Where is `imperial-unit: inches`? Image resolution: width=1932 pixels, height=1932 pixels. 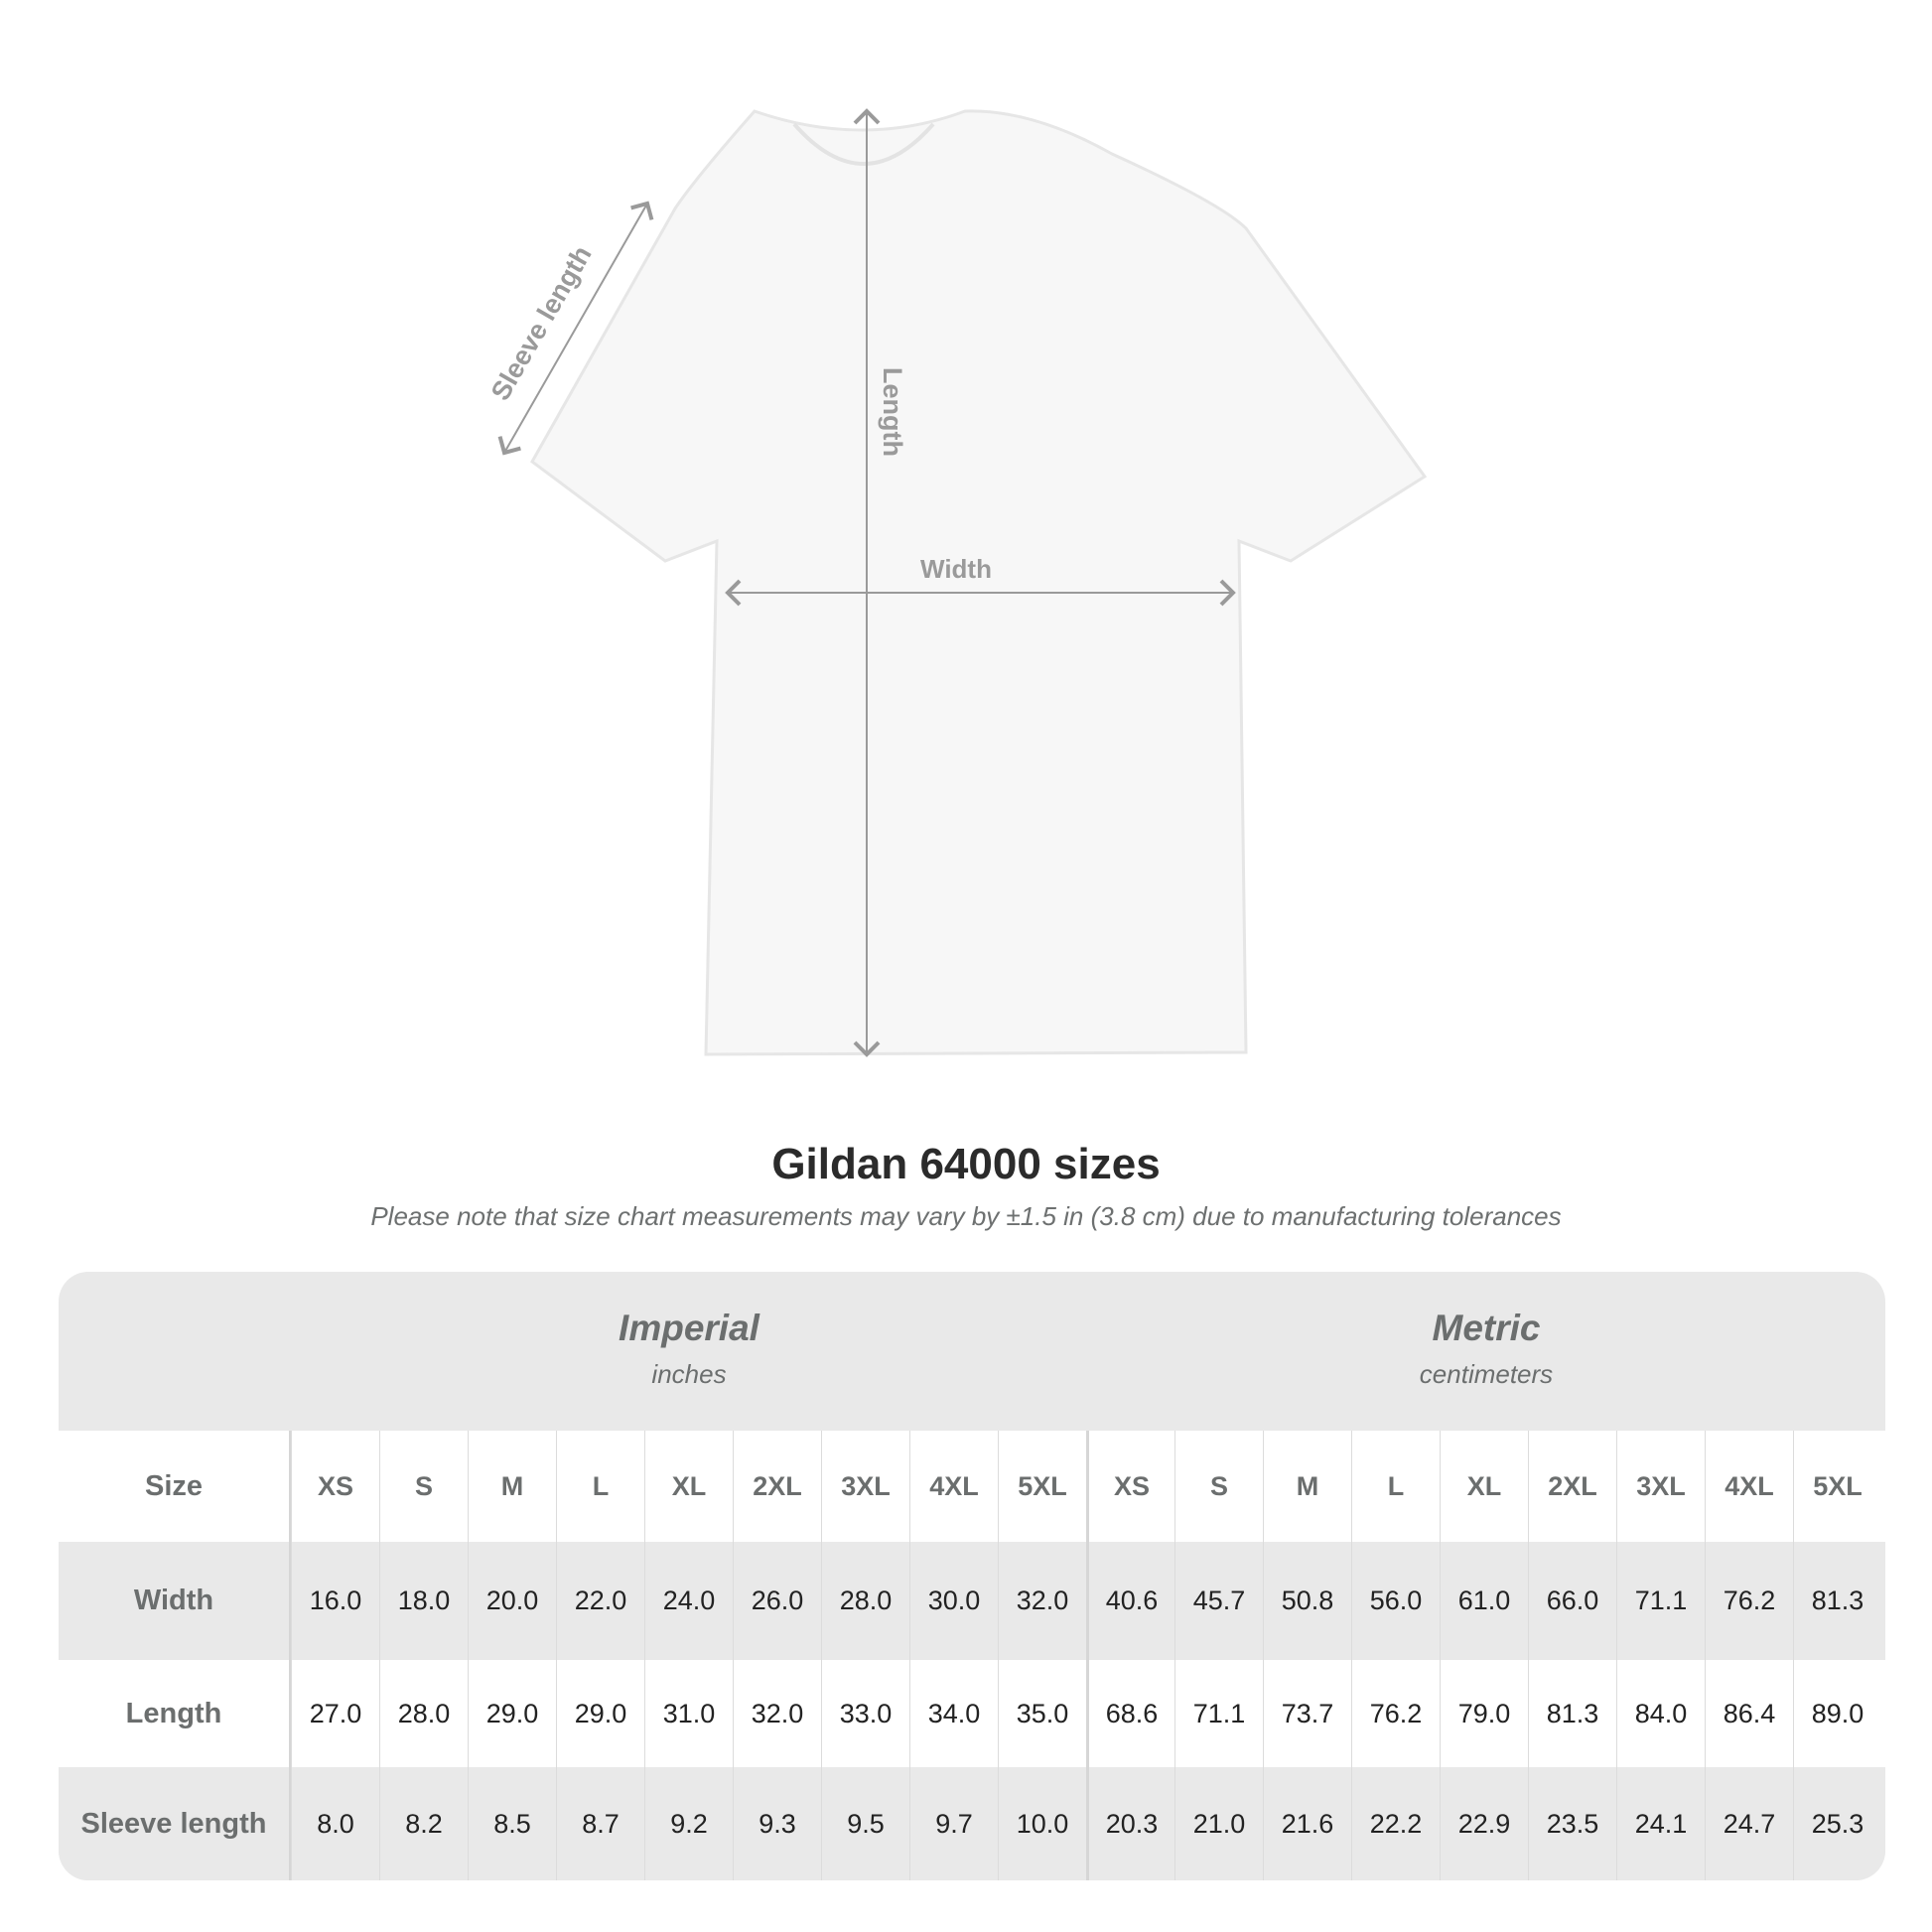 imperial-unit: inches is located at coordinates (689, 1374).